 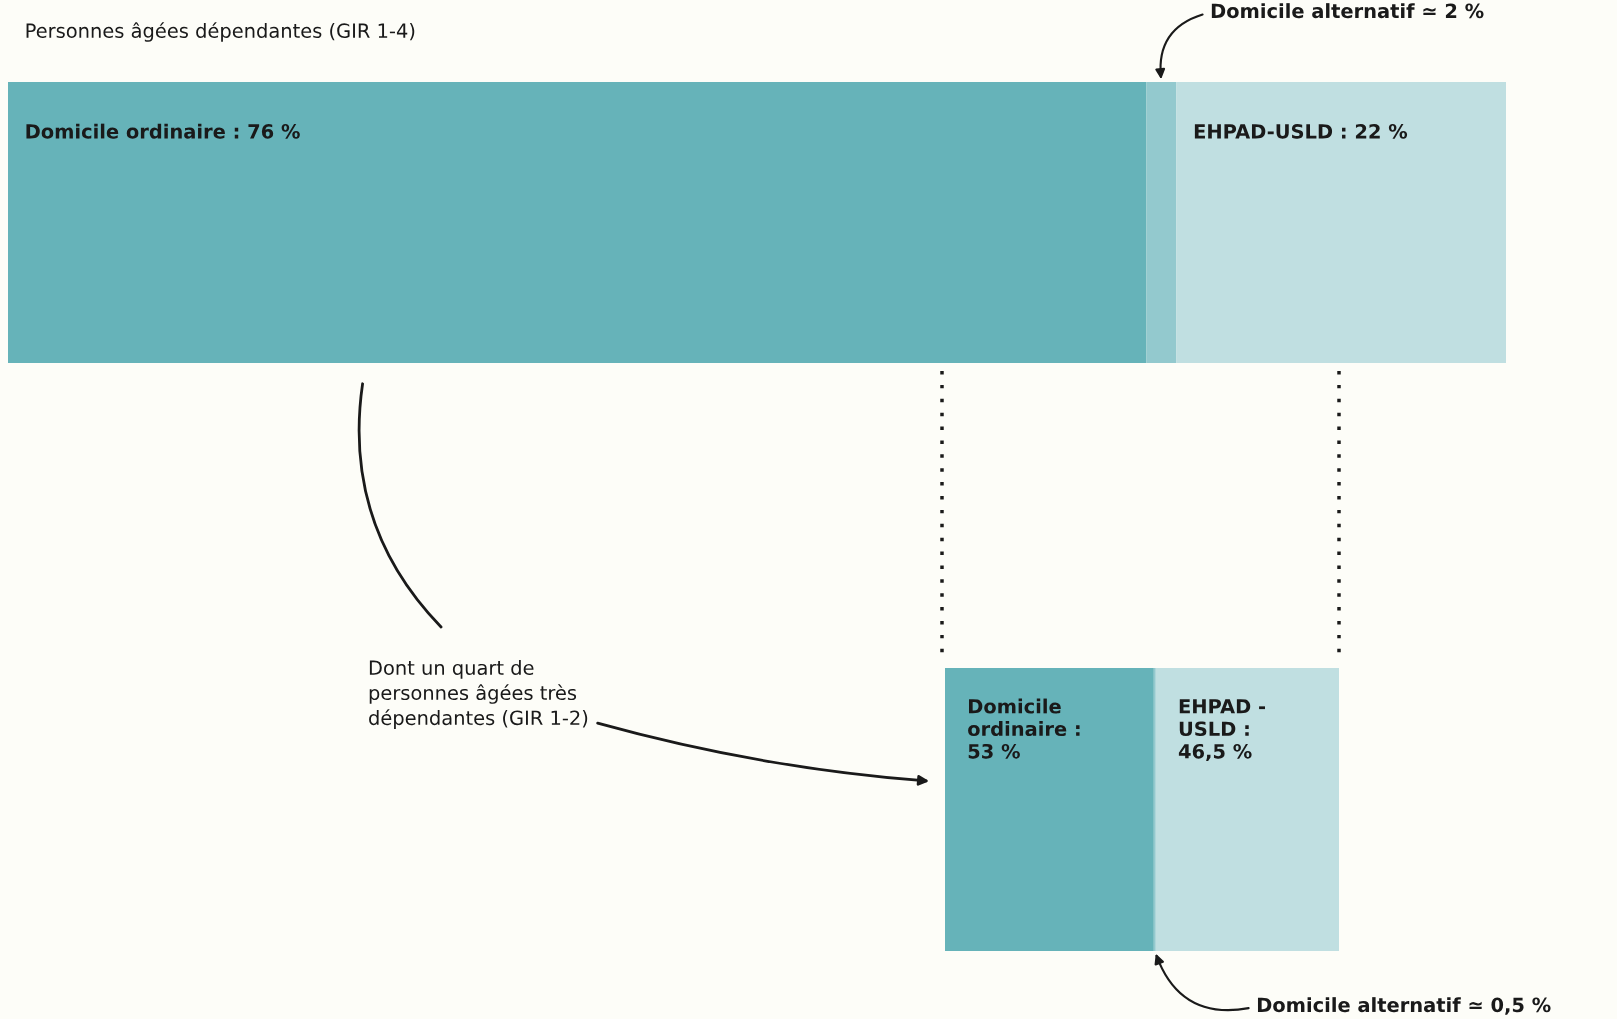 What do you see at coordinates (163, 131) in the screenshot?
I see `data-label: Domicile ordinaire : 76 %` at bounding box center [163, 131].